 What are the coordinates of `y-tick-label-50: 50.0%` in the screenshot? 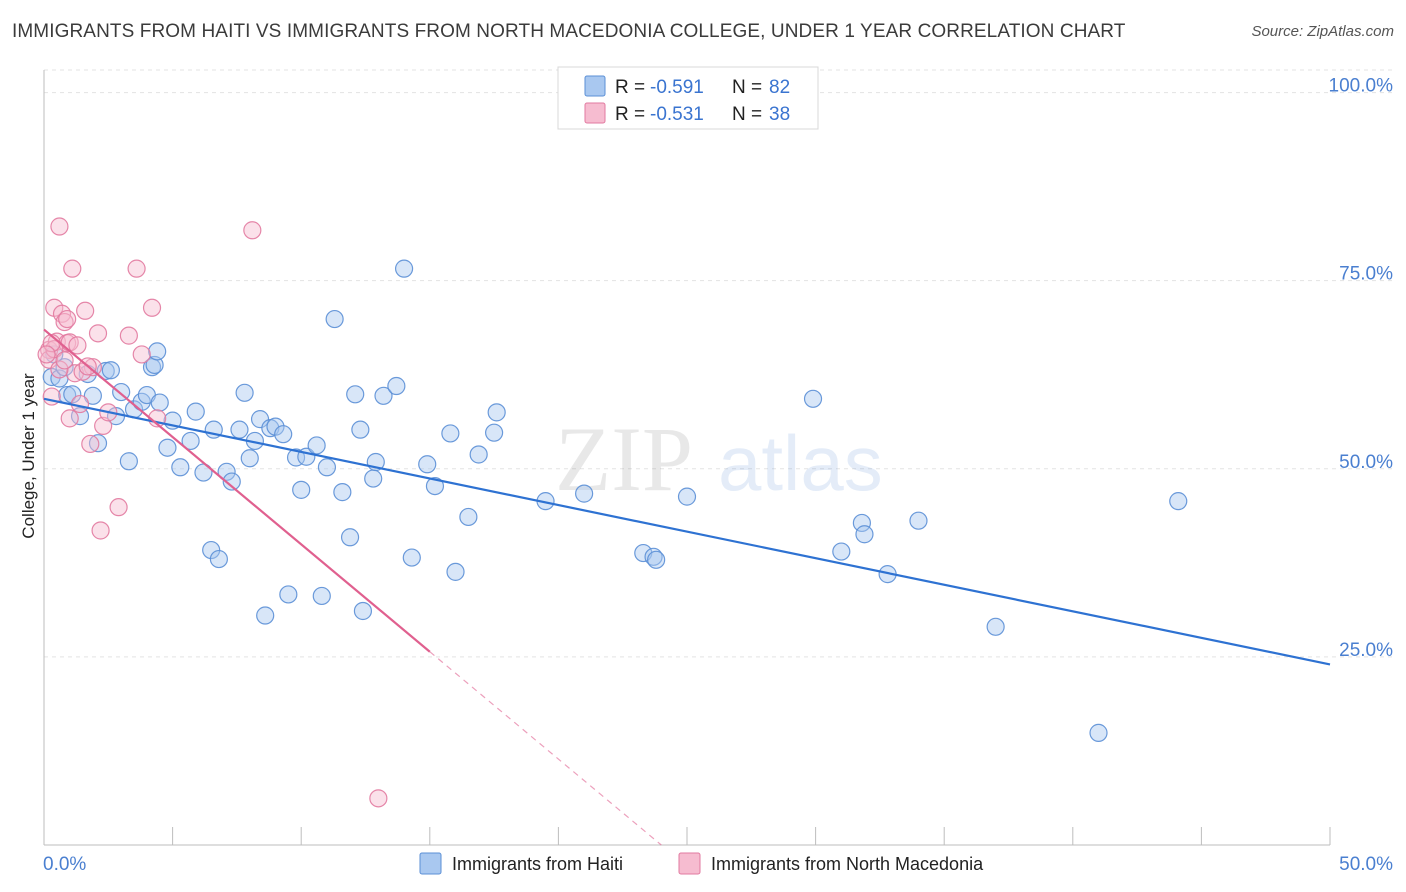 It's located at (1366, 462).